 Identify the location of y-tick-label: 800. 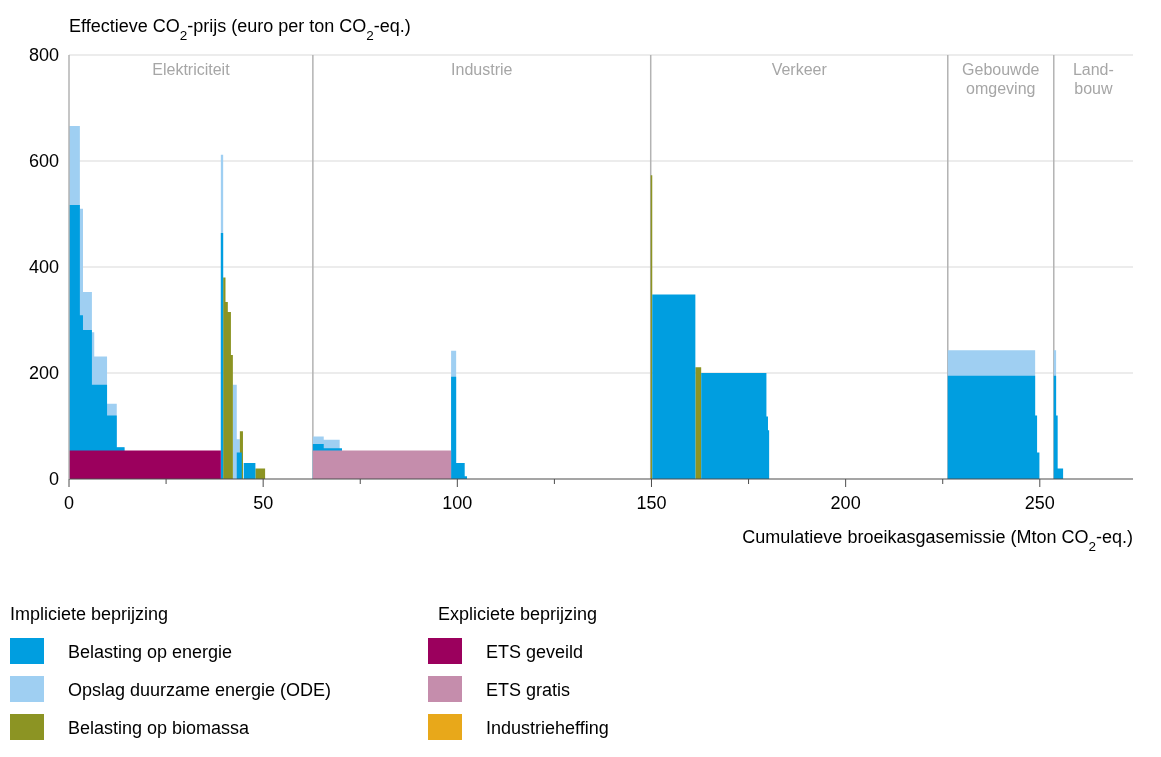
(43, 55).